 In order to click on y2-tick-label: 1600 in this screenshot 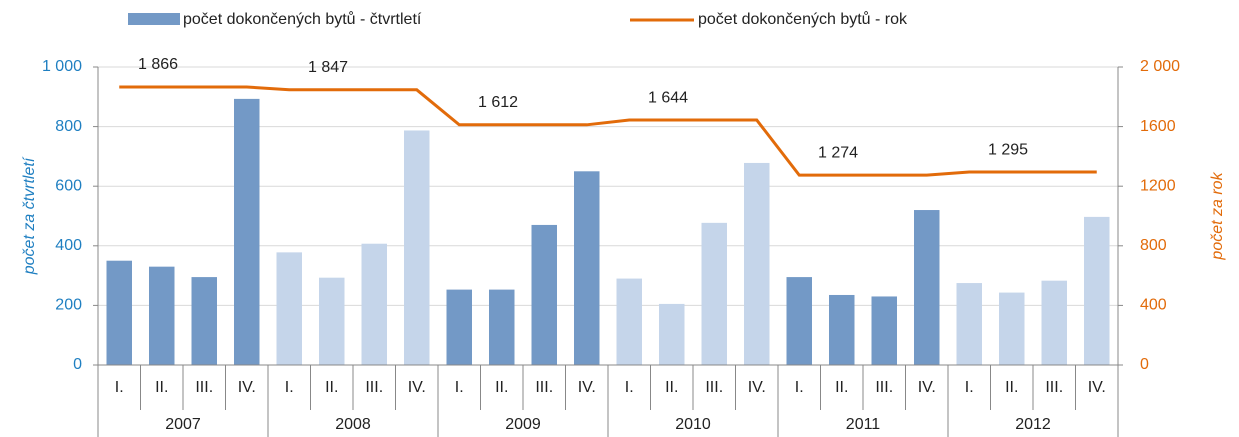, I will do `click(1158, 126)`.